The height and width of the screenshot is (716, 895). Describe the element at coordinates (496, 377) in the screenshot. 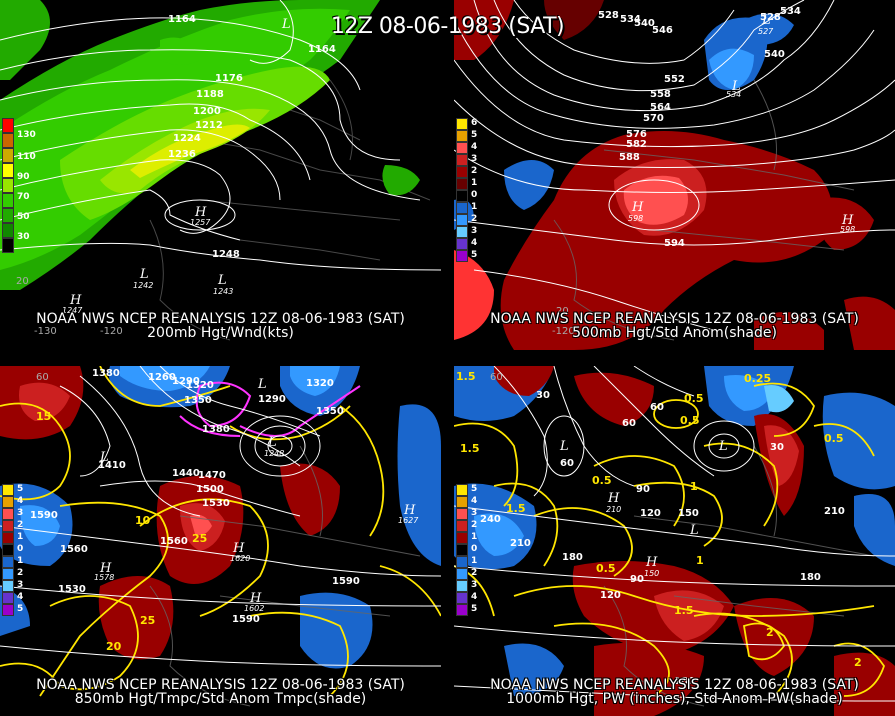

I see `lat-label: 60` at that location.